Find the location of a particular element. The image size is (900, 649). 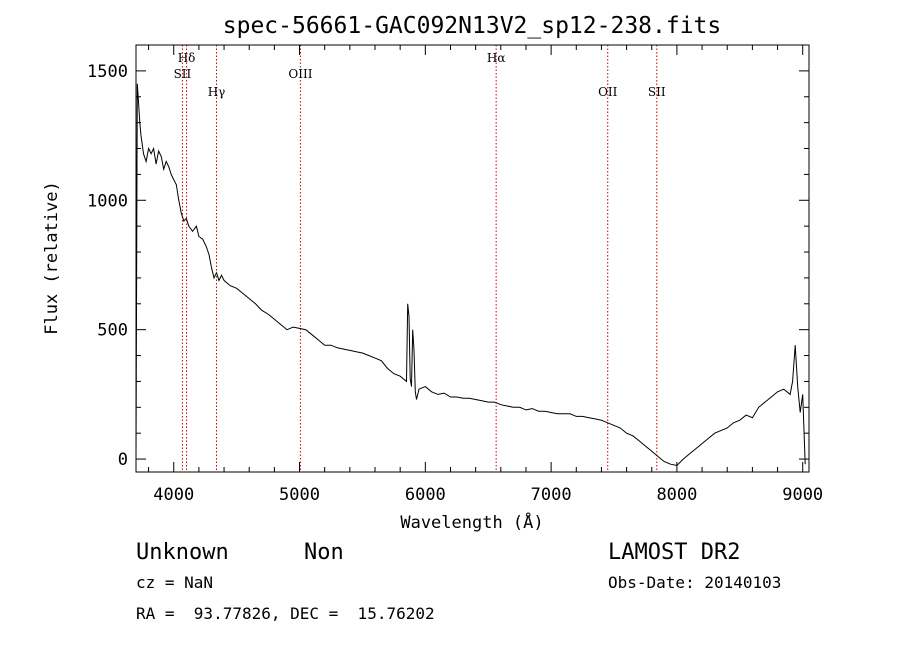

spectral-line-label: Hγ is located at coordinates (217, 92).